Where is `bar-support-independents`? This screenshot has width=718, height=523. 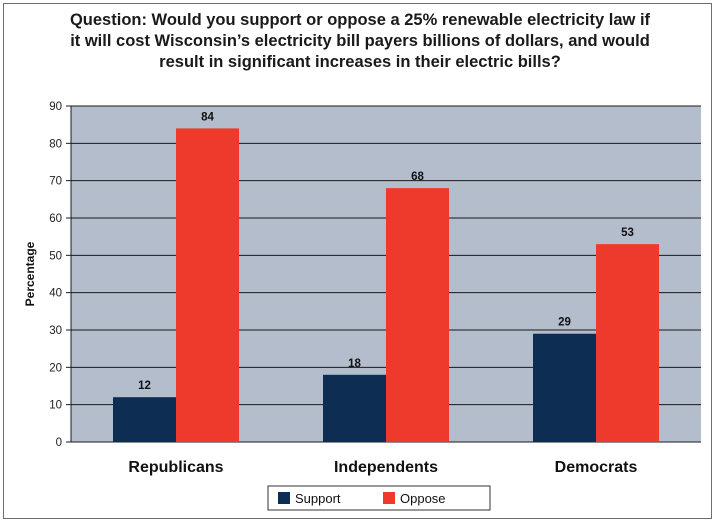 bar-support-independents is located at coordinates (354, 408).